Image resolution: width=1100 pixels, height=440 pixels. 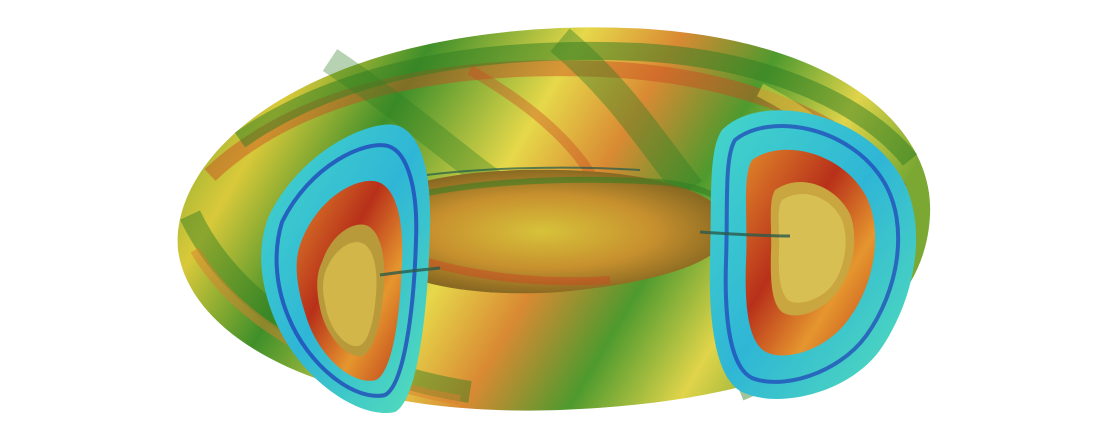 I want to click on torus-seam-lines, so click(x=585, y=253).